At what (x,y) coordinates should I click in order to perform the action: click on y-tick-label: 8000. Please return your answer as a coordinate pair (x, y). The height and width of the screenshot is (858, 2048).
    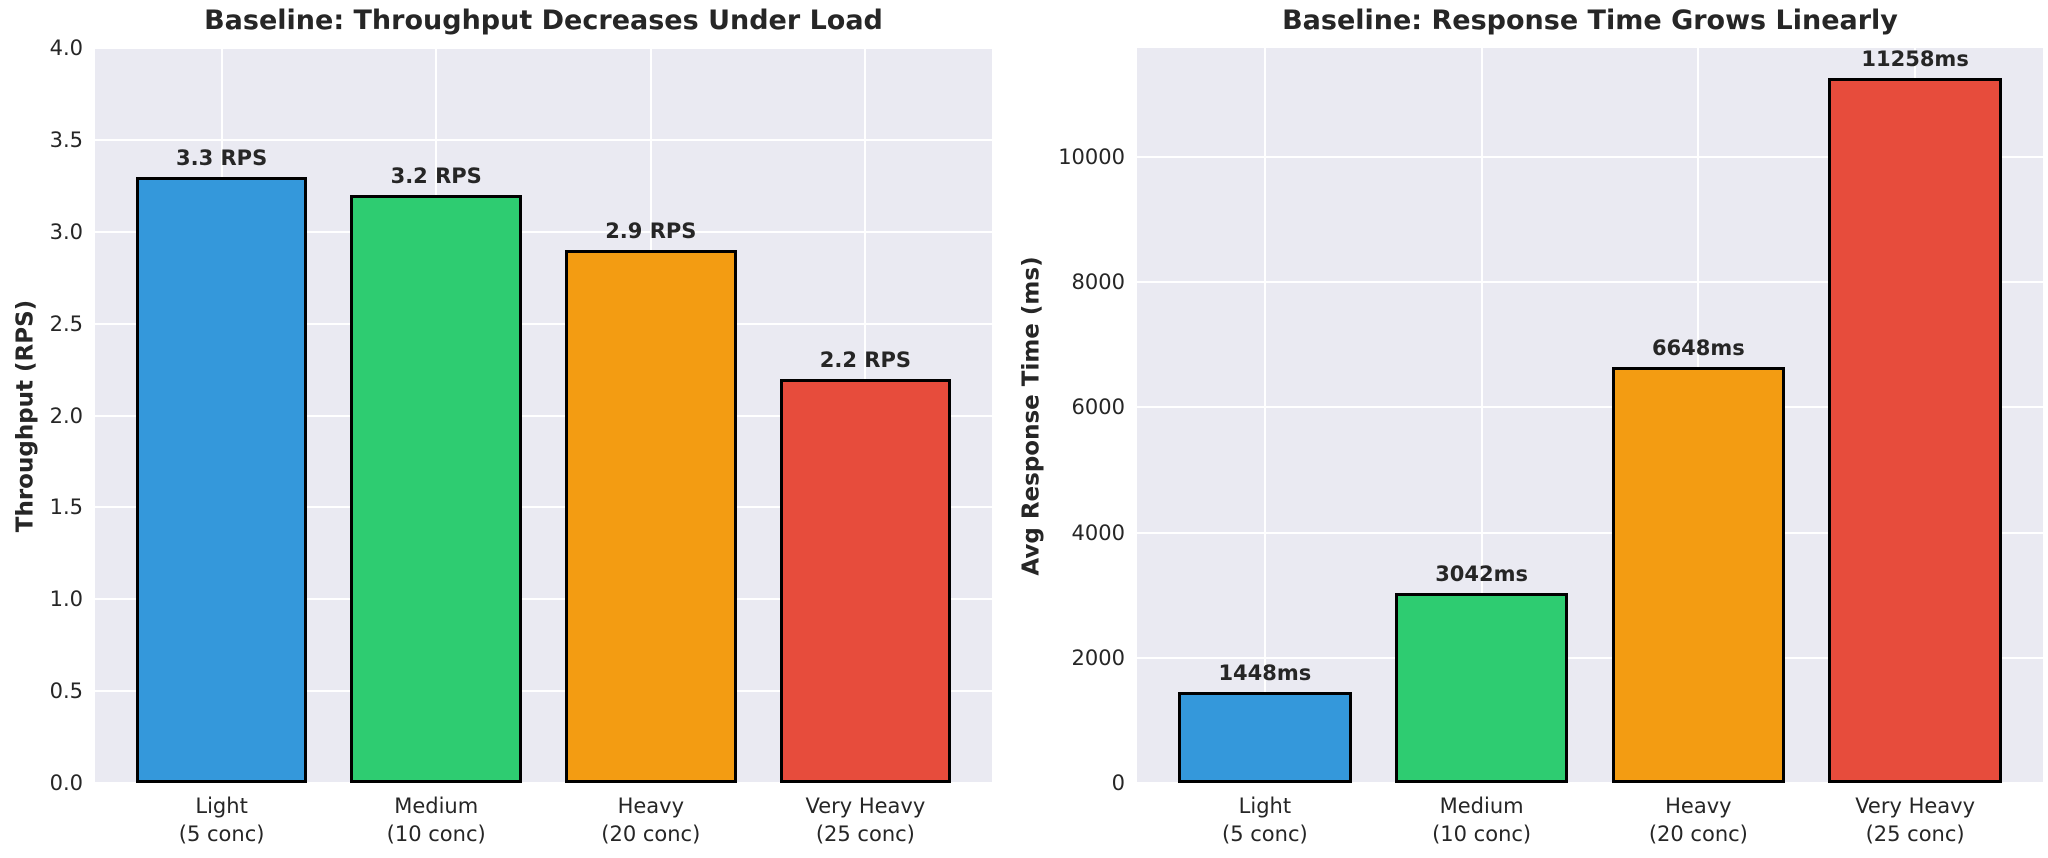
    Looking at the image, I should click on (1098, 282).